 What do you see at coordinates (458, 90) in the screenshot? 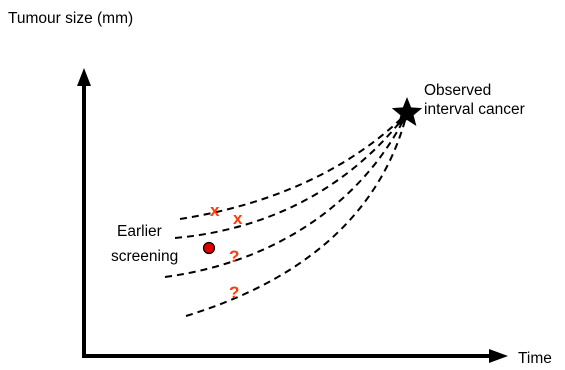
I see `observed-label-line1: Observed` at bounding box center [458, 90].